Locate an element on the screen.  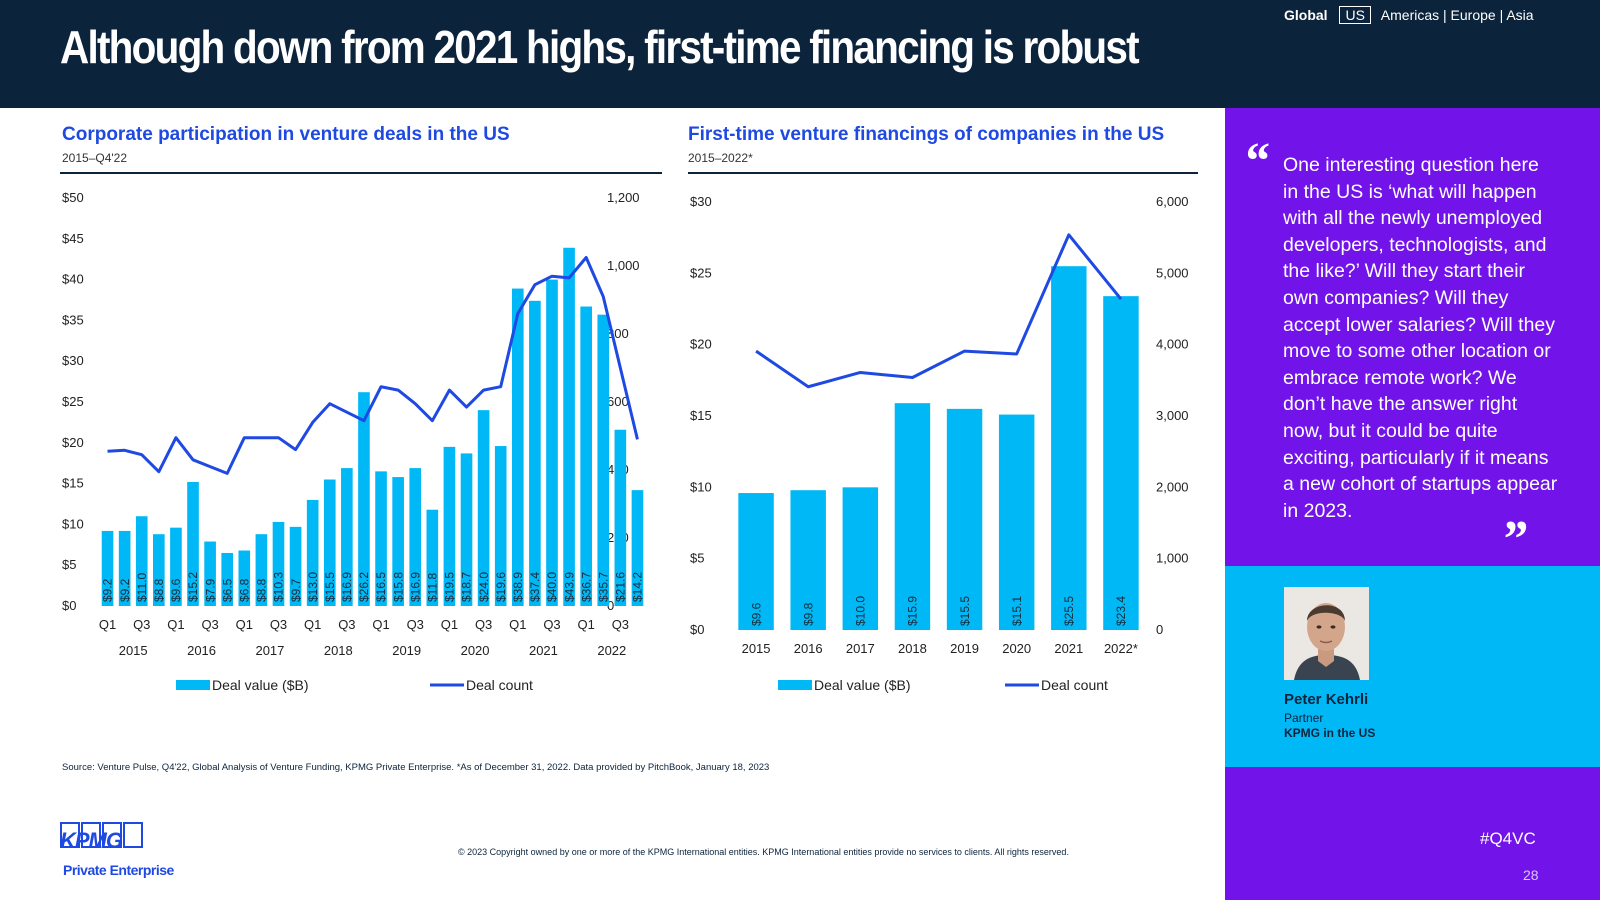
bar-value-label: $9.6 is located at coordinates (756, 614).